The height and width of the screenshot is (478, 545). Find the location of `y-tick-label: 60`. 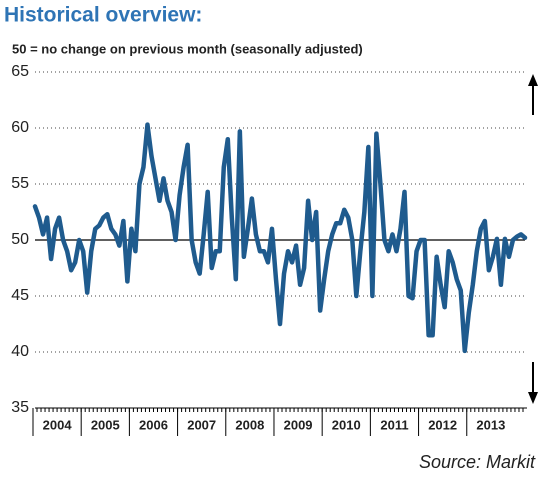

y-tick-label: 60 is located at coordinates (20, 127).